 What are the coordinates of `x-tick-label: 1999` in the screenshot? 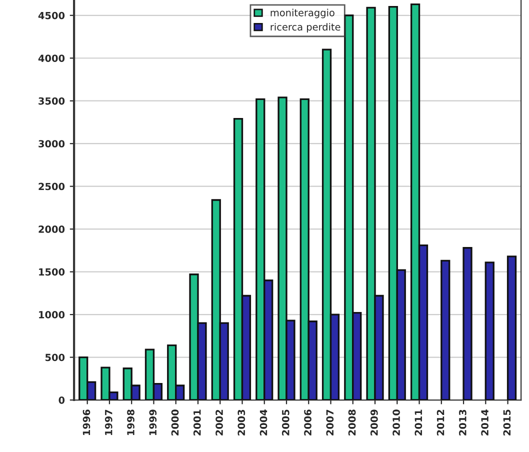 It's located at (153, 423).